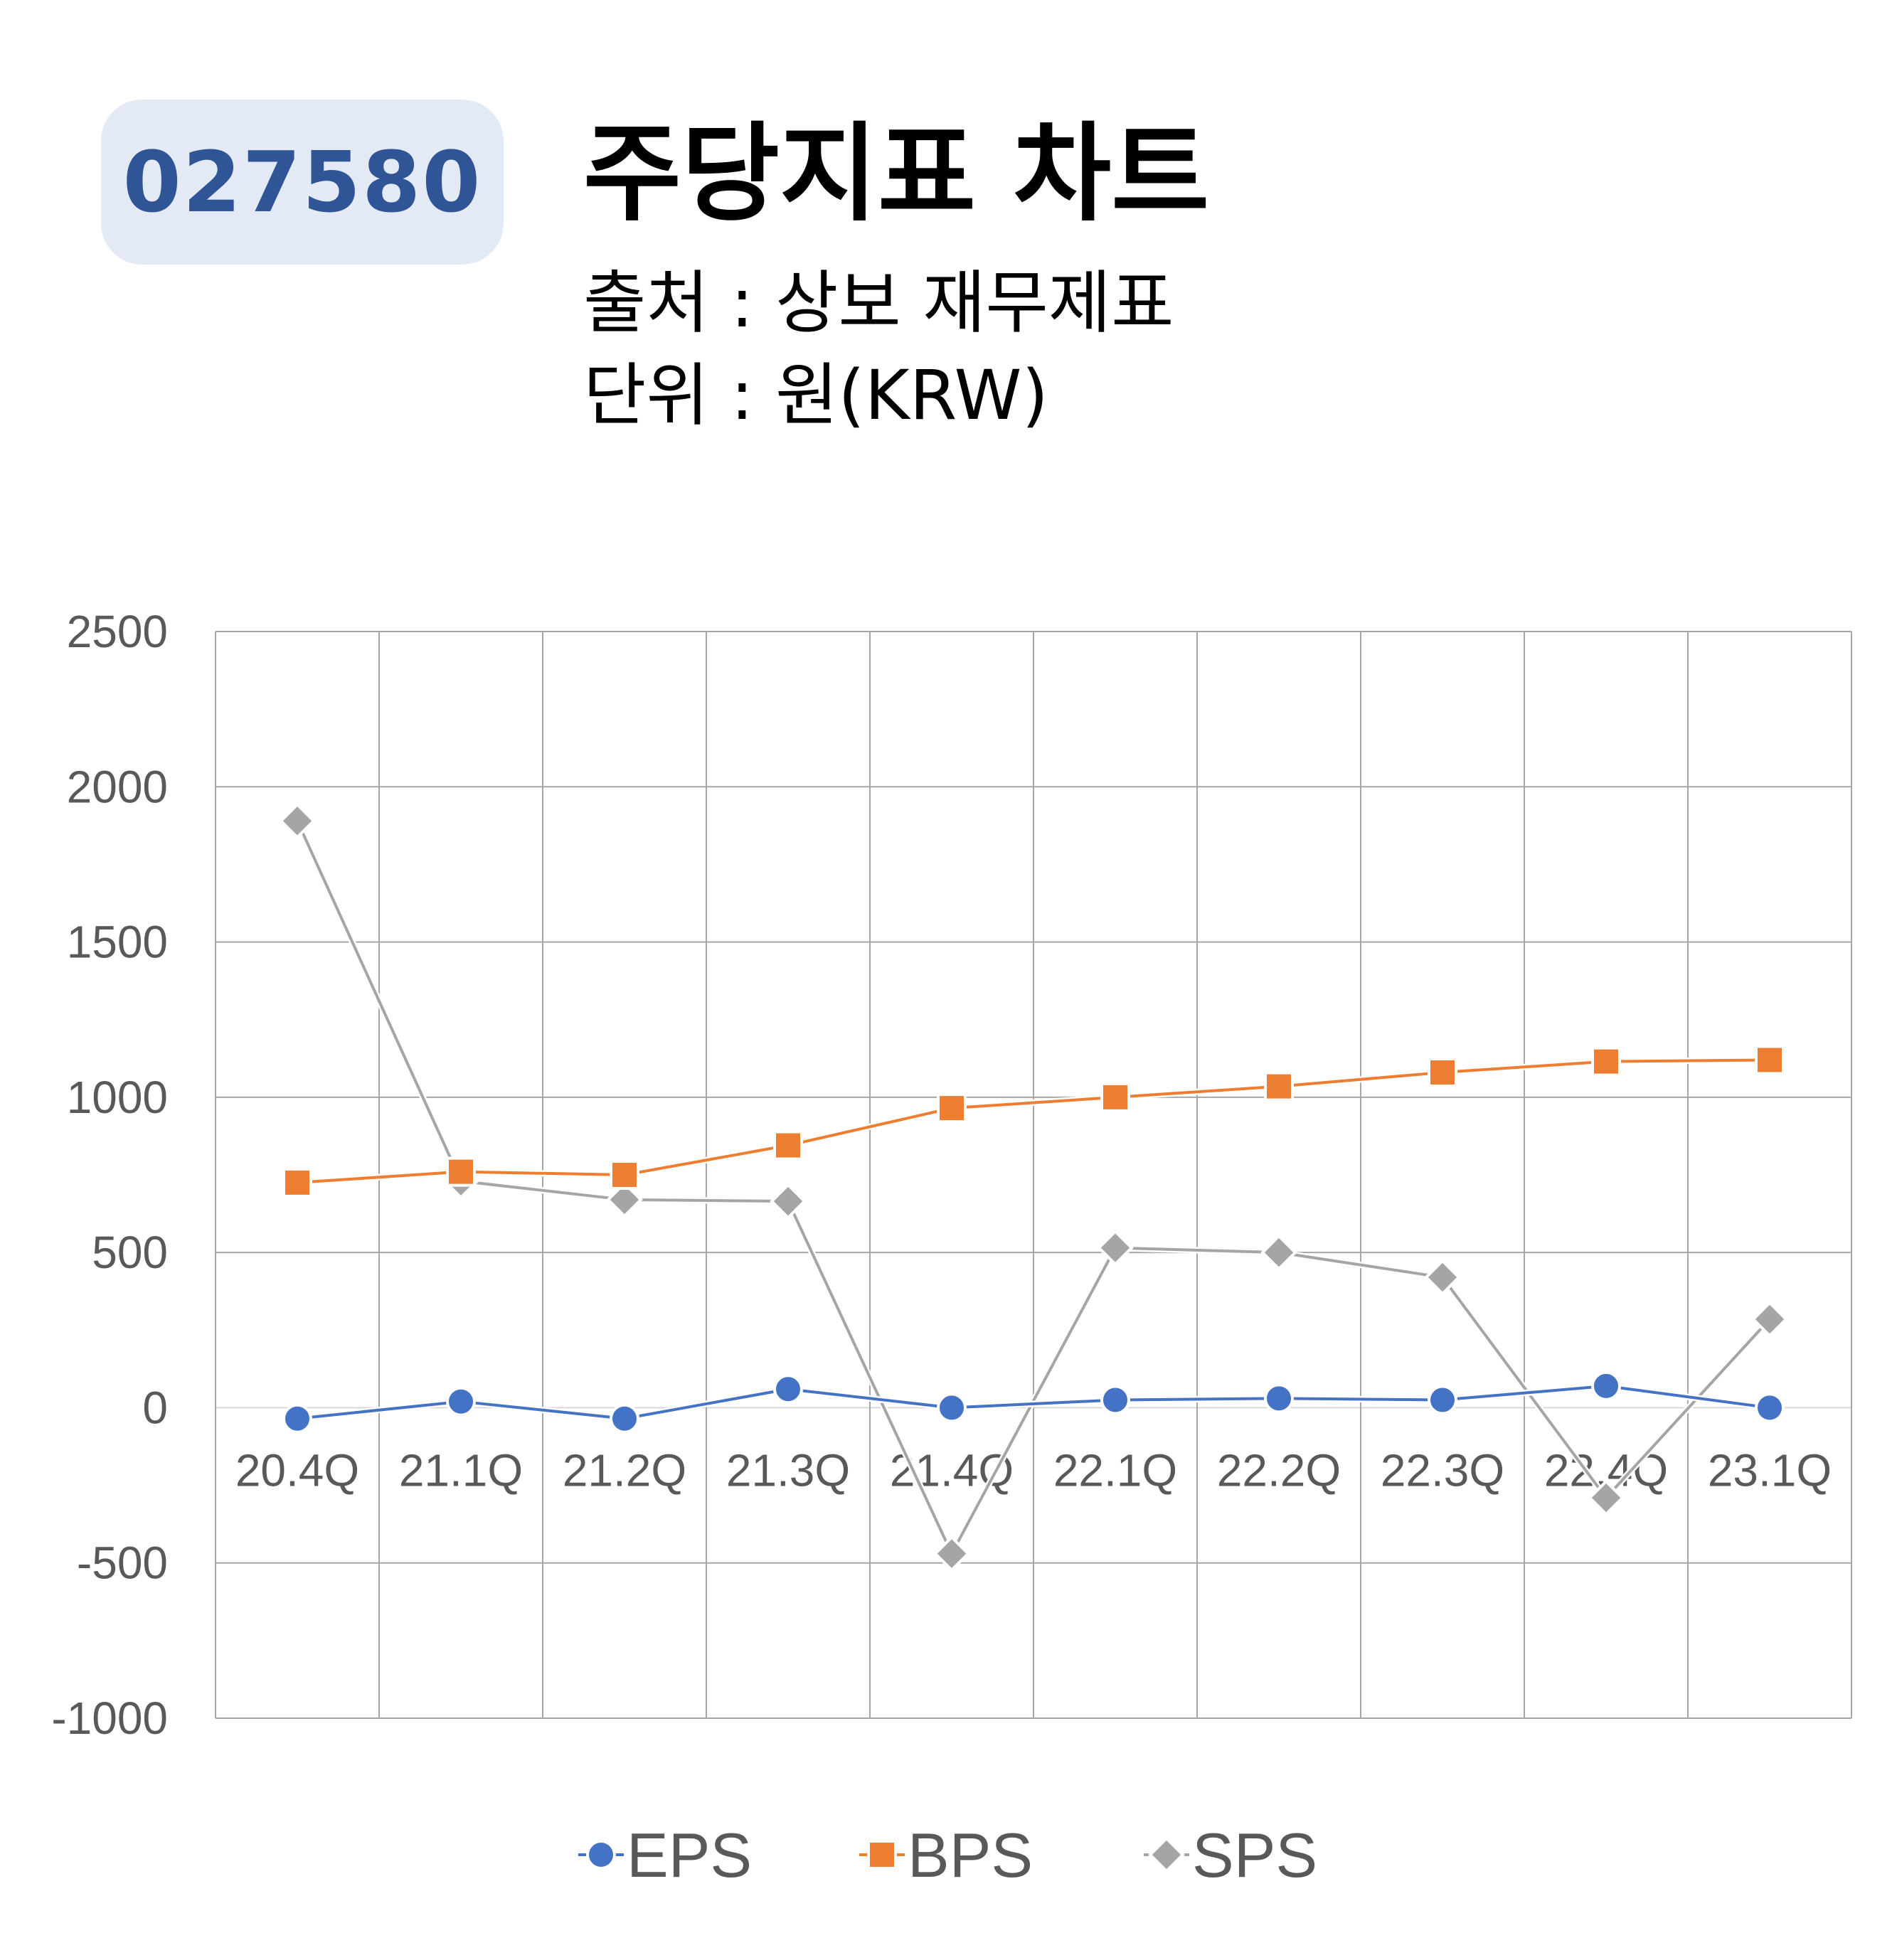  I want to click on stock-code: 027580, so click(302, 182).